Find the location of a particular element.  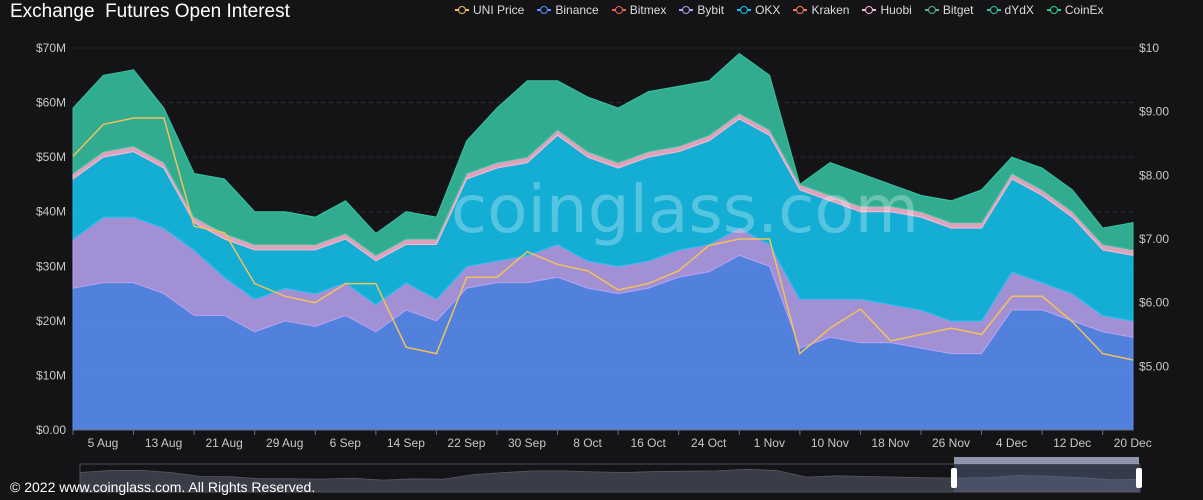

legend-label: UNI Price is located at coordinates (499, 10).